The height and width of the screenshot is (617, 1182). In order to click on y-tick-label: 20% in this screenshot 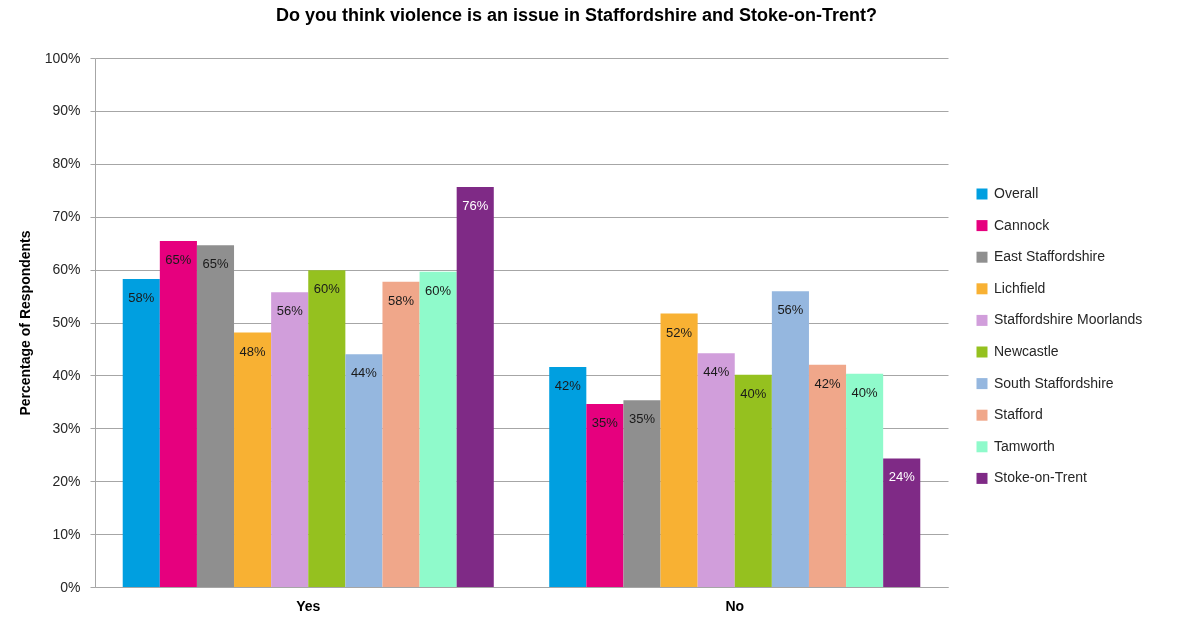, I will do `click(66, 480)`.